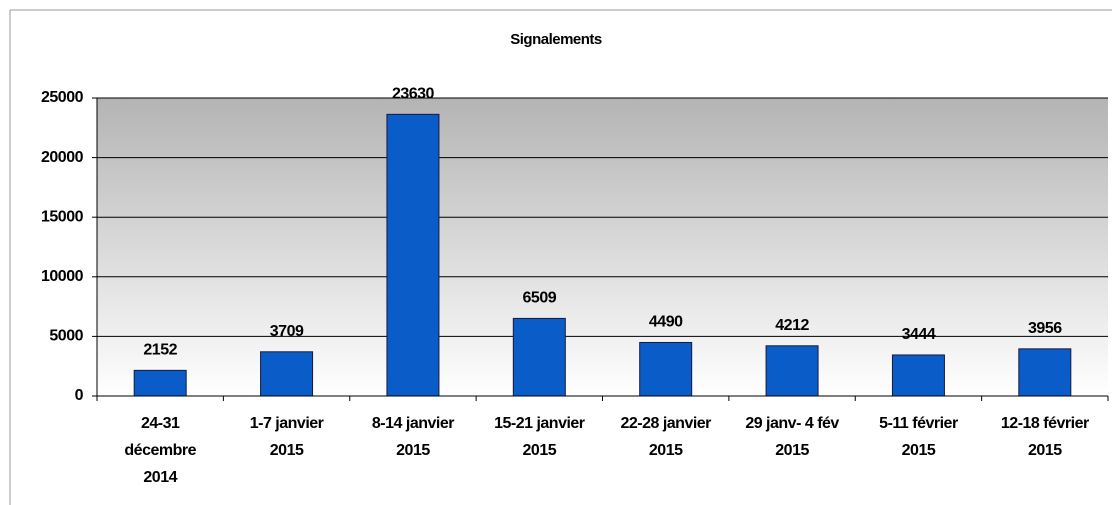  Describe the element at coordinates (919, 334) in the screenshot. I see `value-label: 3444` at that location.